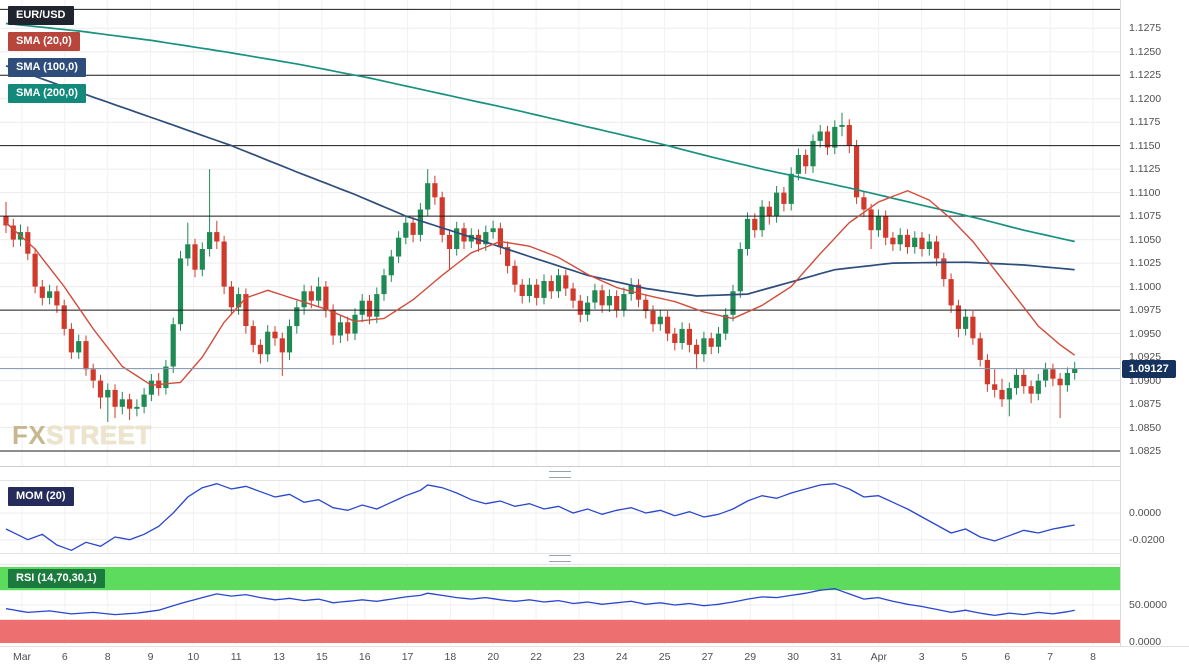 The width and height of the screenshot is (1189, 668). Describe the element at coordinates (193, 657) in the screenshot. I see `time-tick-label: 10` at that location.